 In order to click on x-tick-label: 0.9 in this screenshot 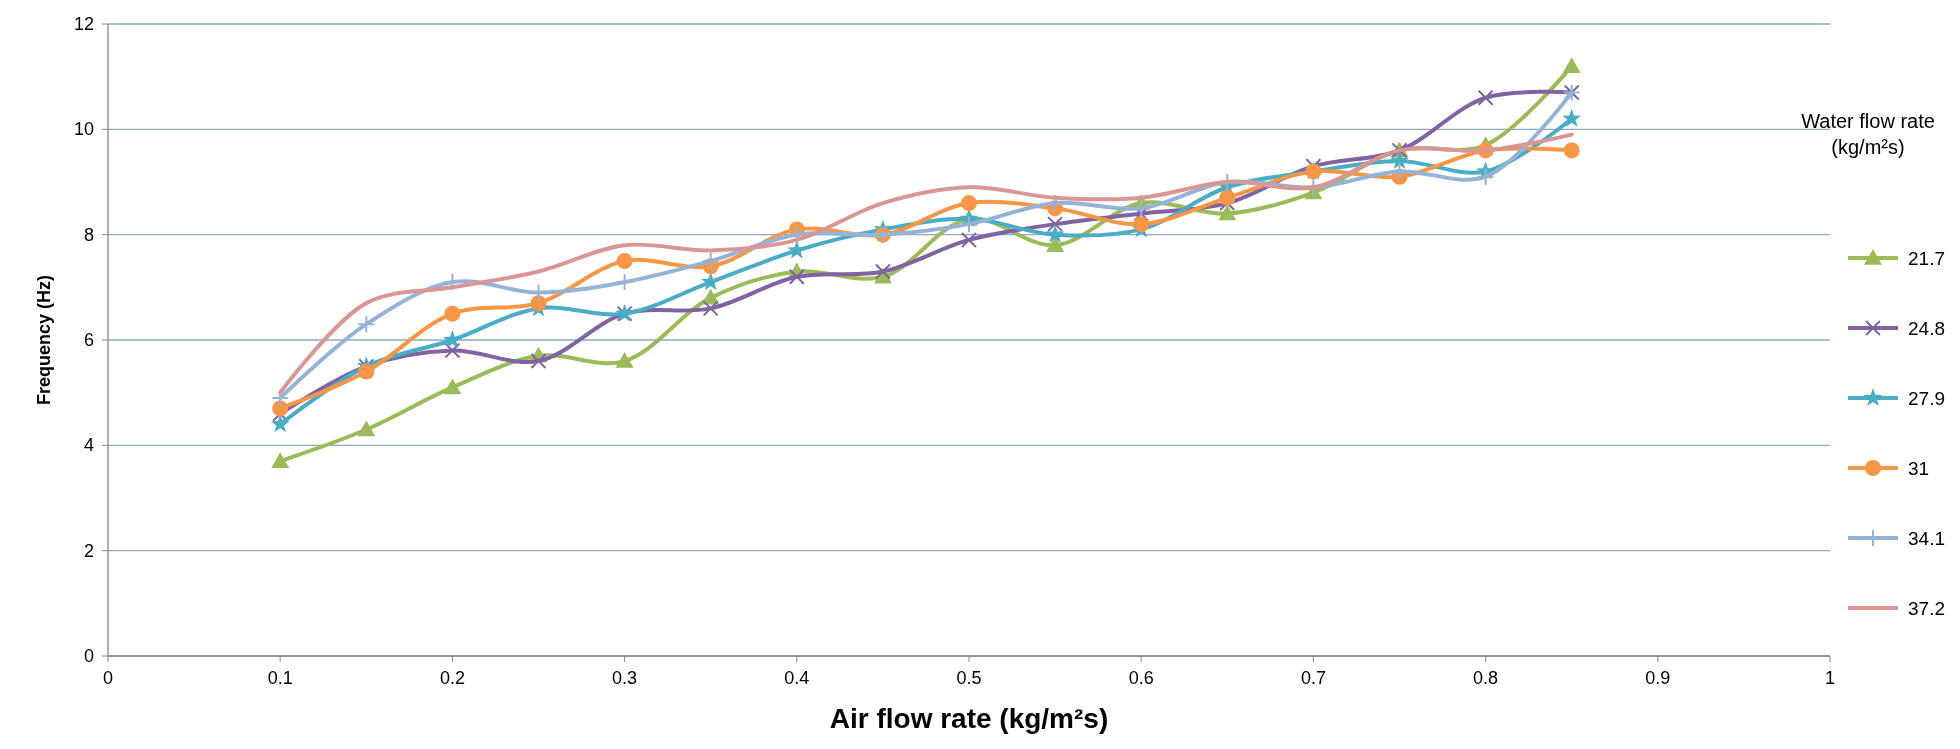, I will do `click(1658, 678)`.